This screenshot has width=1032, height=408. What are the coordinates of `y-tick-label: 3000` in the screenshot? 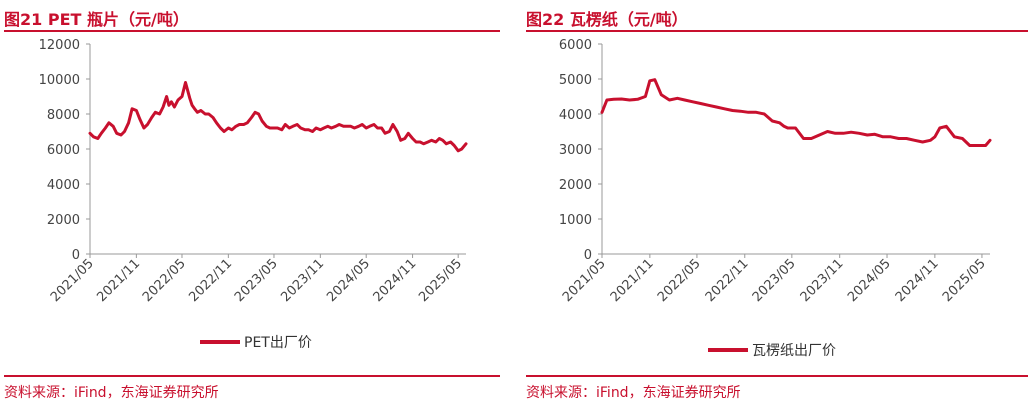 It's located at (575, 150).